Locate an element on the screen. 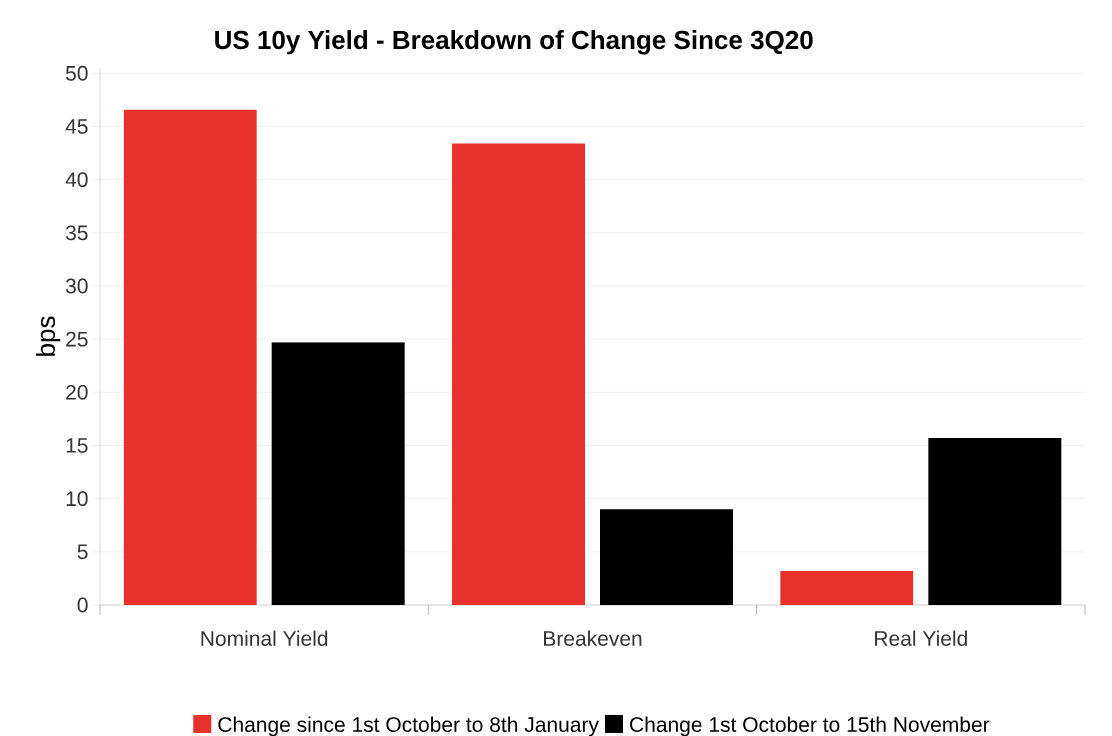  y-tick-label: 40 is located at coordinates (76, 180).